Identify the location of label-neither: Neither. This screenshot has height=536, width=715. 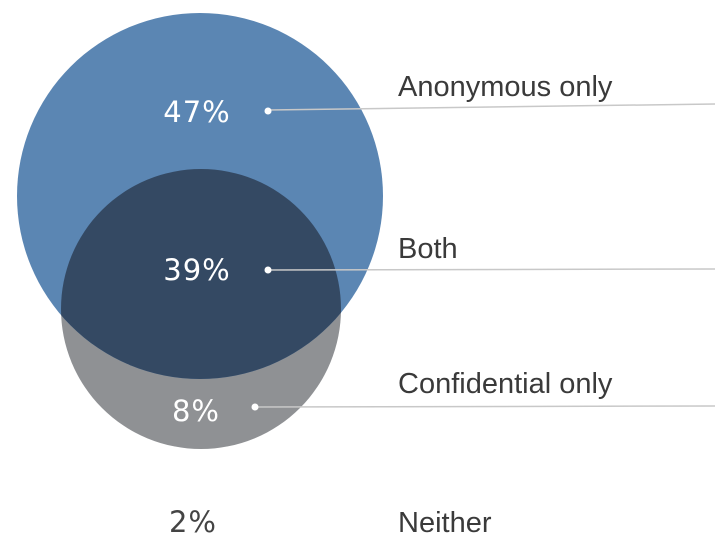
(445, 521).